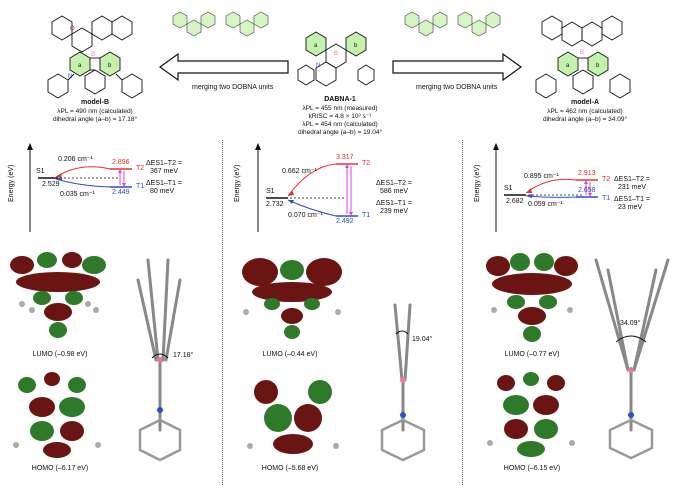 The image size is (679, 485). Describe the element at coordinates (630, 323) in the screenshot. I see `angle-label-model-a: 34.09°` at that location.